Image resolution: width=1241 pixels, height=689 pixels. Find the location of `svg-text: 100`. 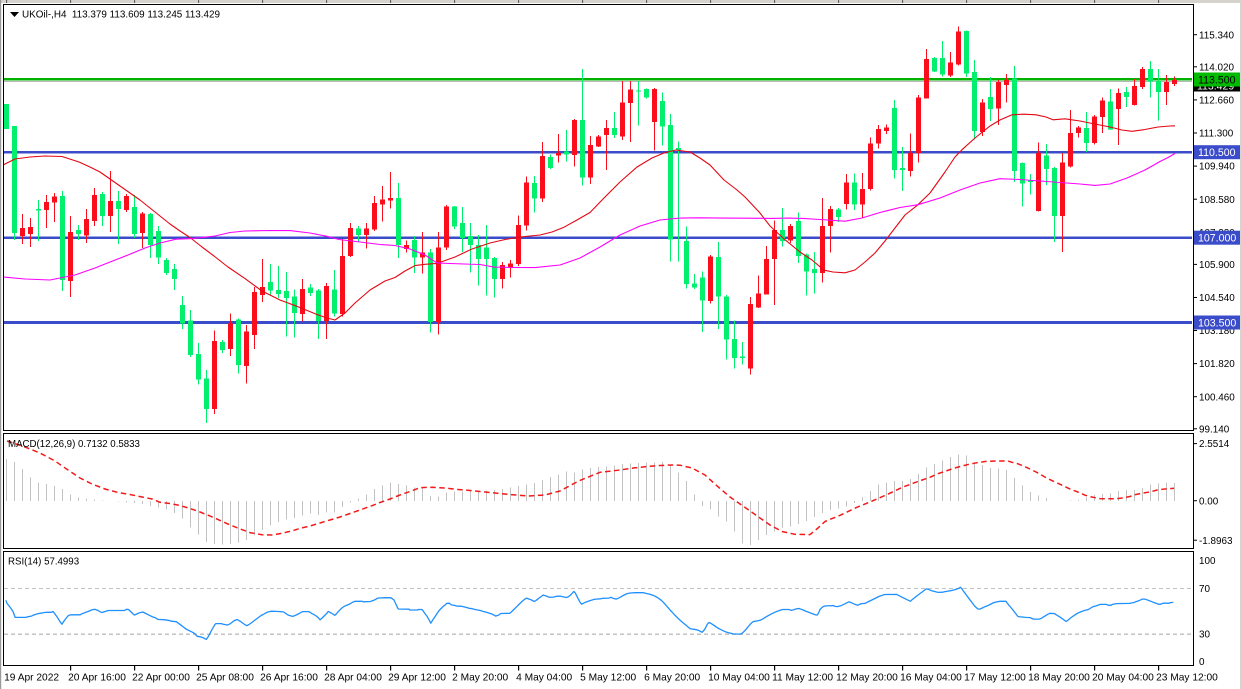

svg-text: 100 is located at coordinates (1207, 561).